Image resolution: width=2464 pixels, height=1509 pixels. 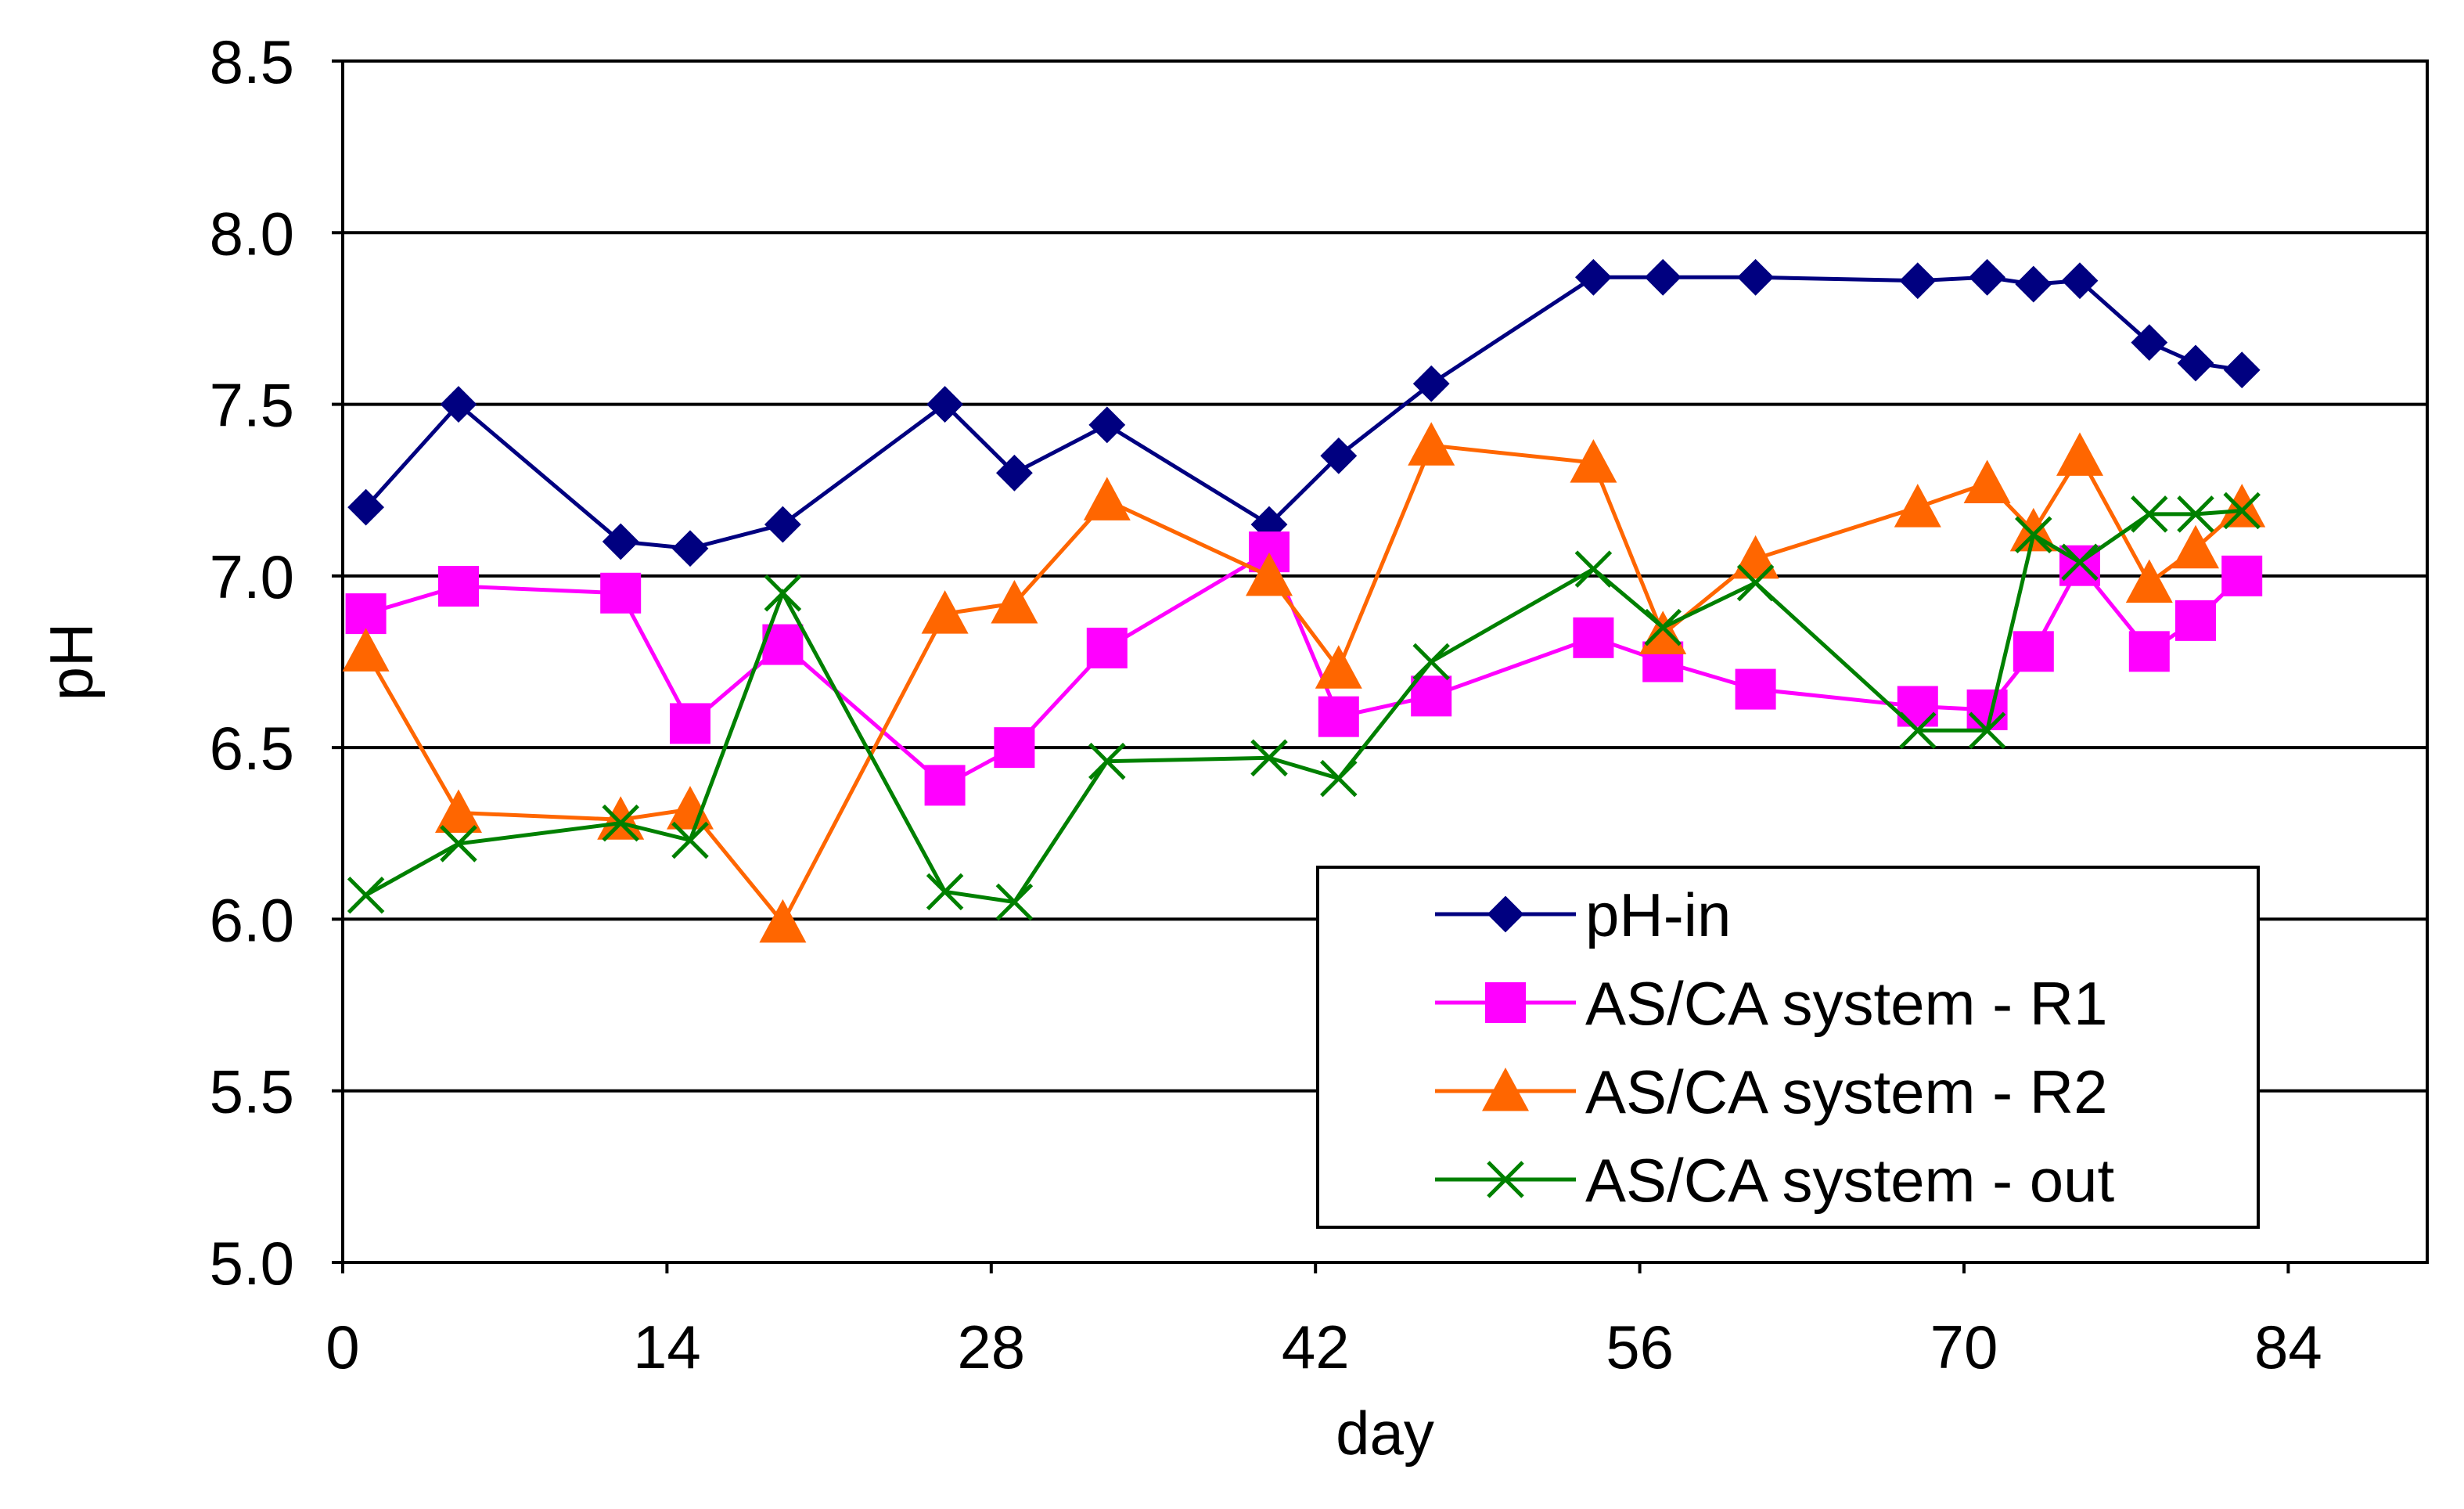 What do you see at coordinates (667, 1347) in the screenshot?
I see `x-tick-label: 14` at bounding box center [667, 1347].